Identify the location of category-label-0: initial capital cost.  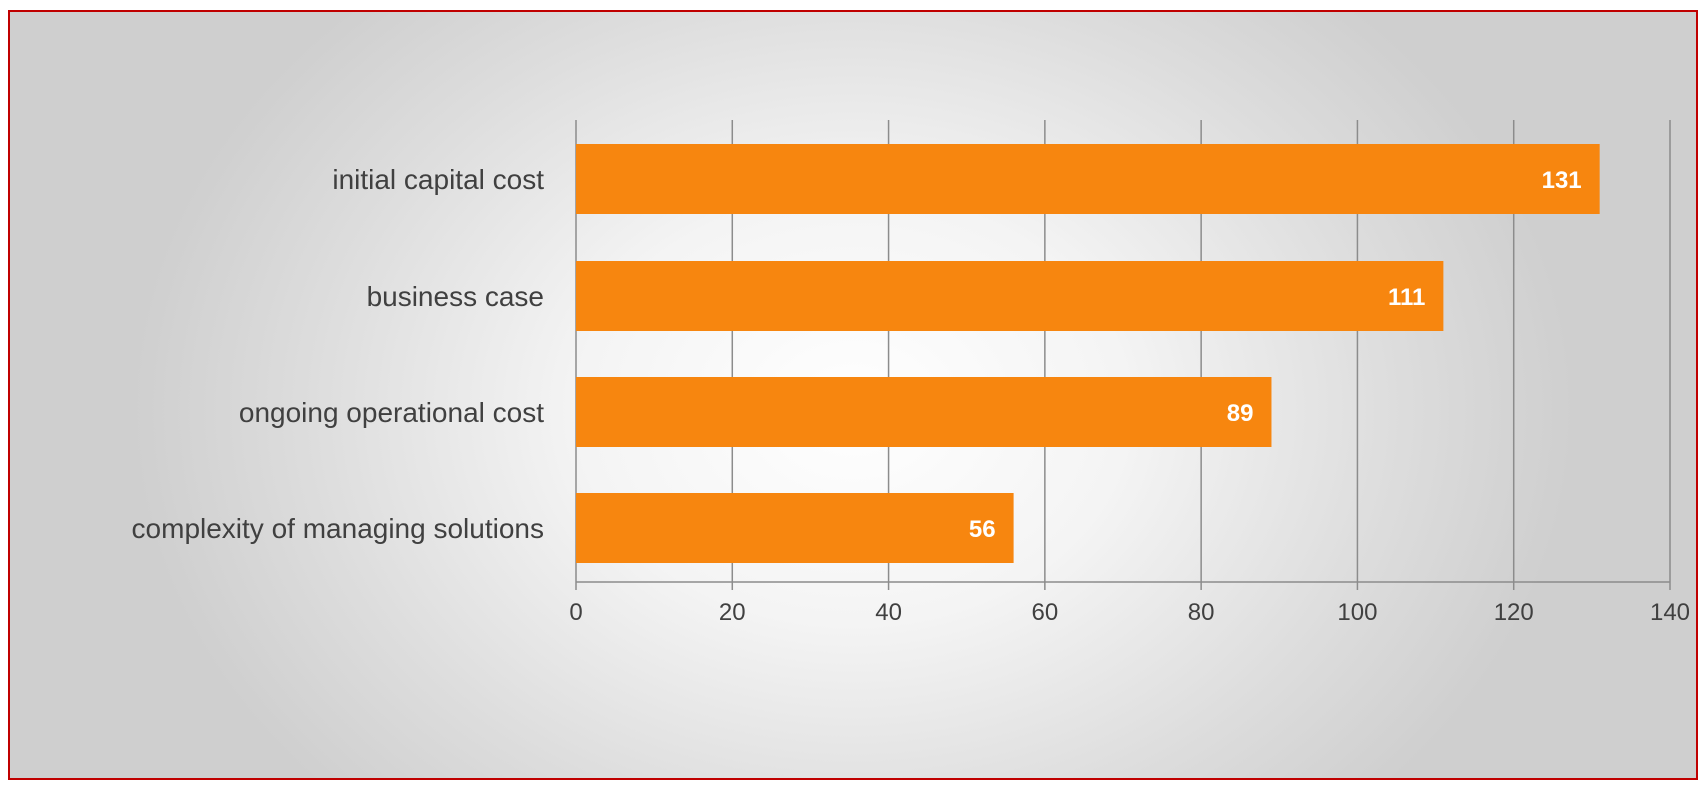
(438, 179).